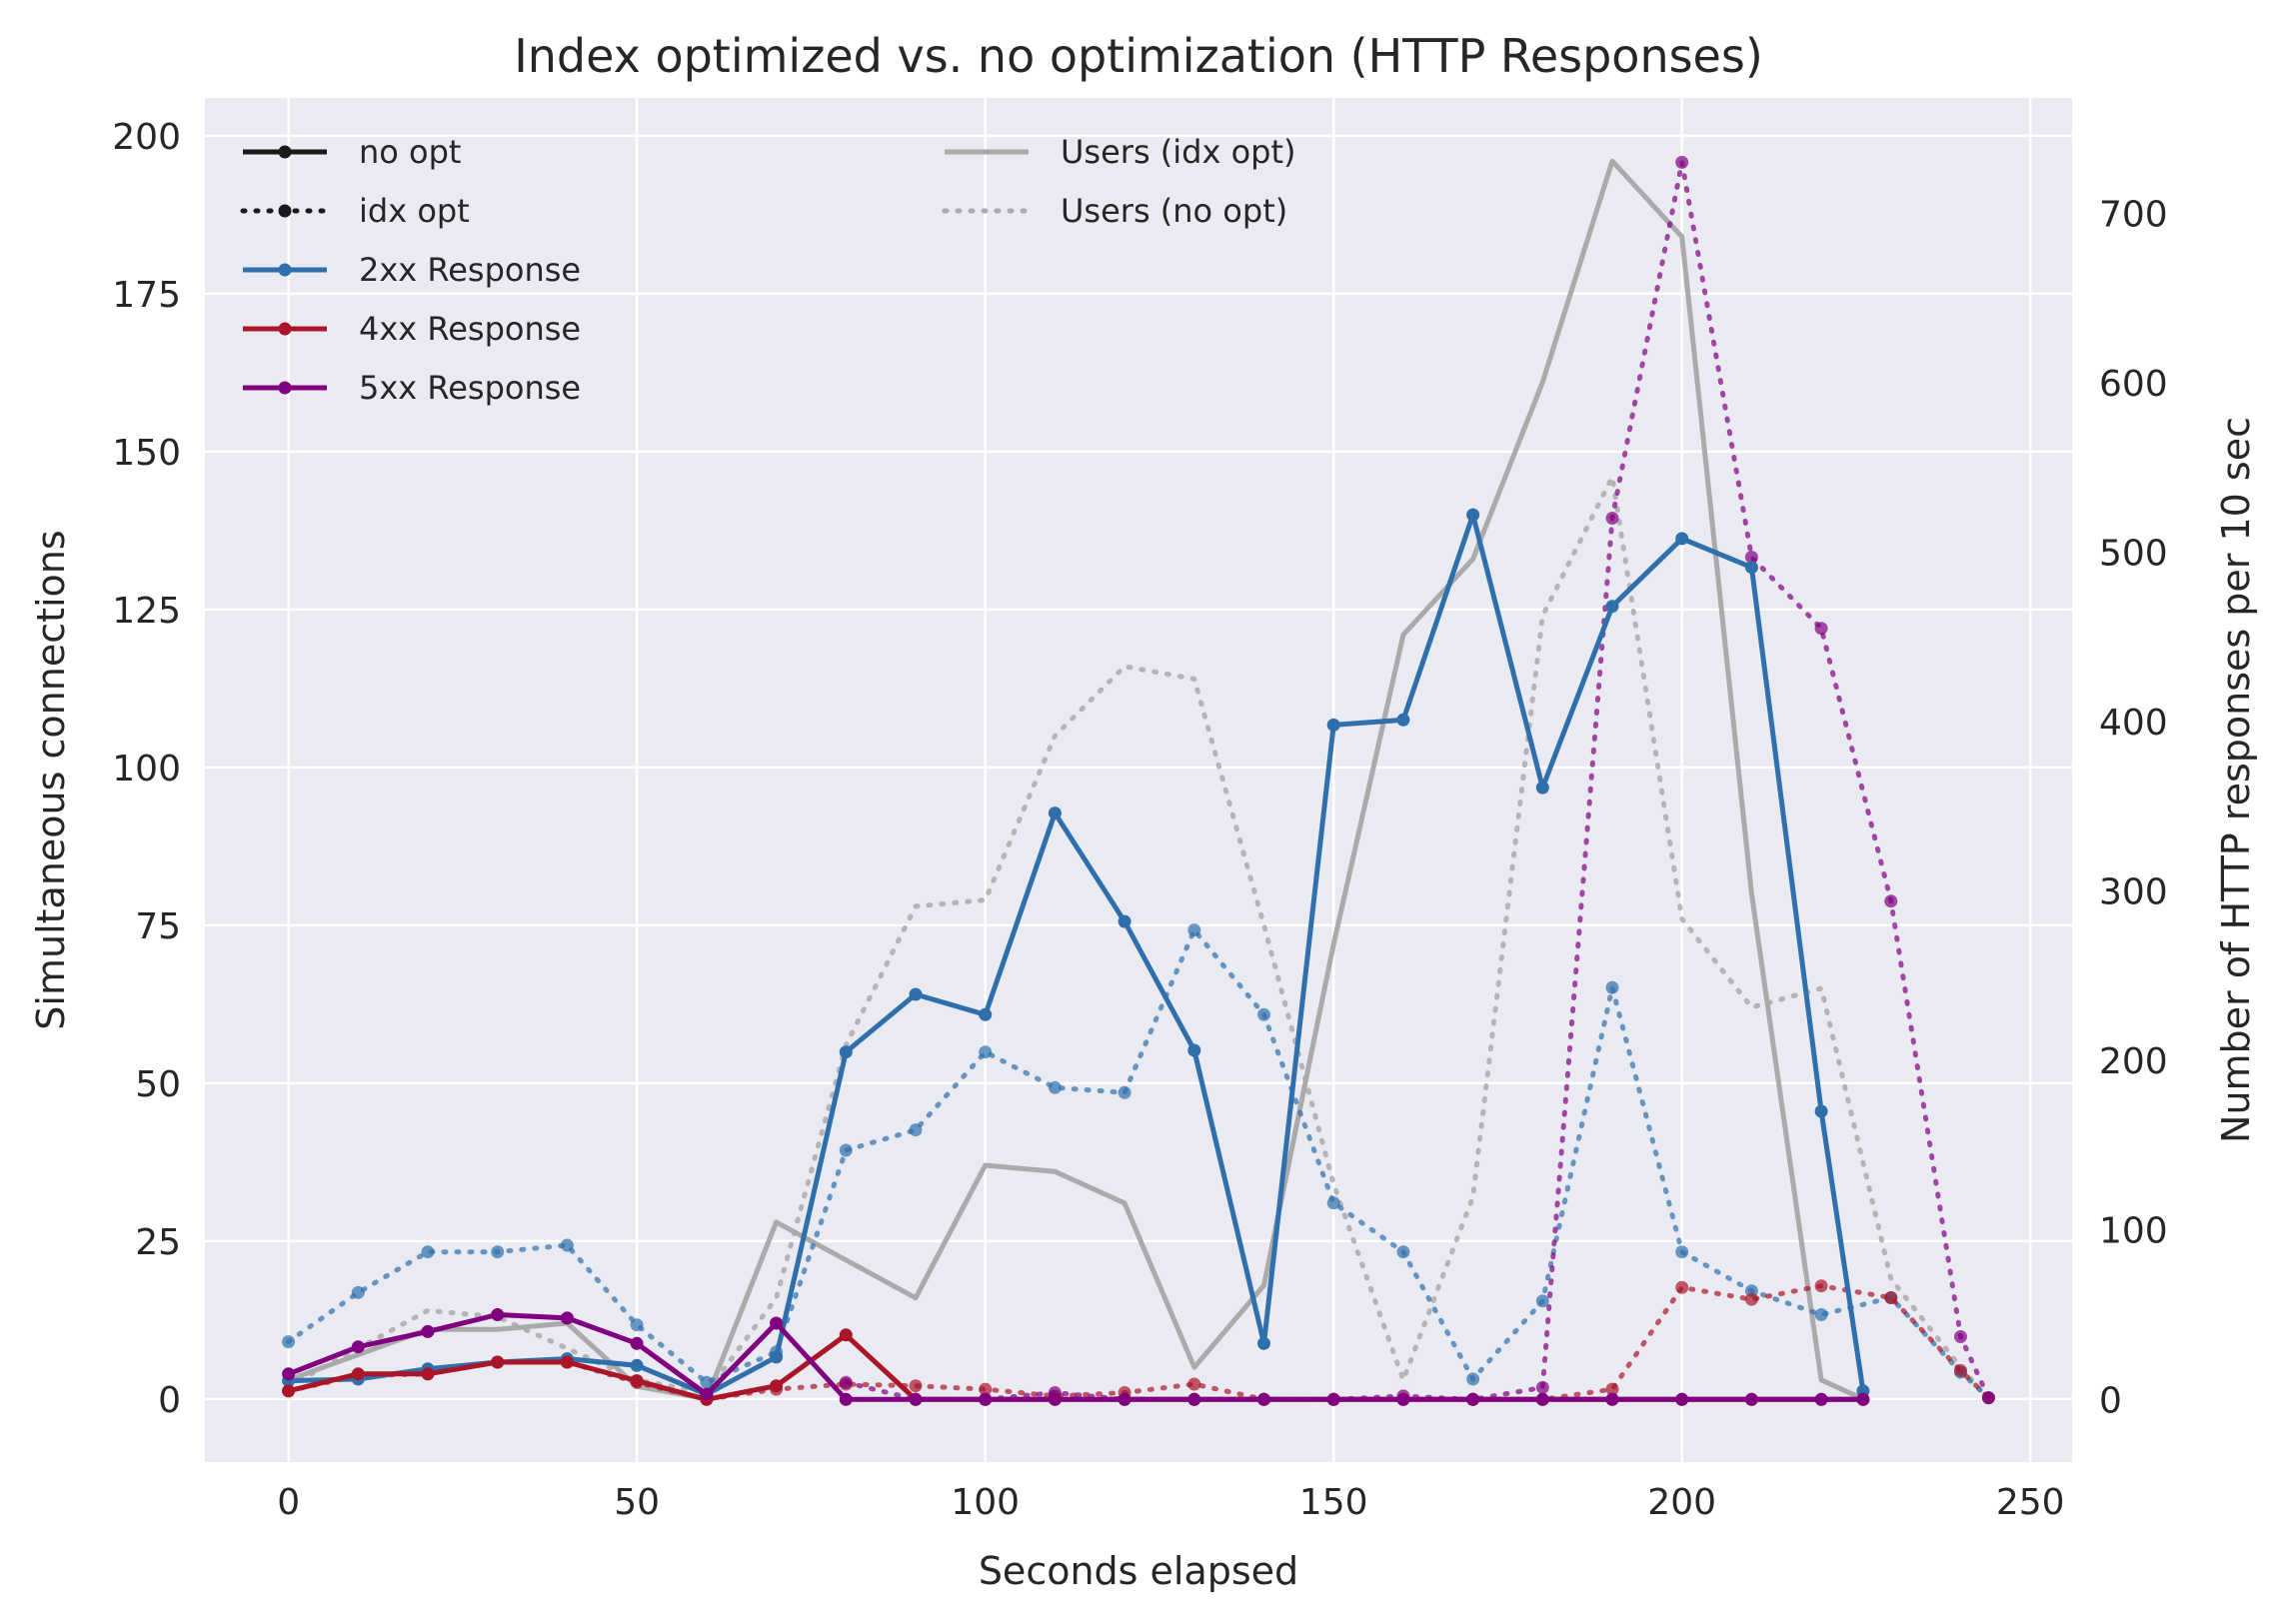 This screenshot has height=1624, width=2270. Describe the element at coordinates (2133, 892) in the screenshot. I see `y2-tick-label: 300` at that location.